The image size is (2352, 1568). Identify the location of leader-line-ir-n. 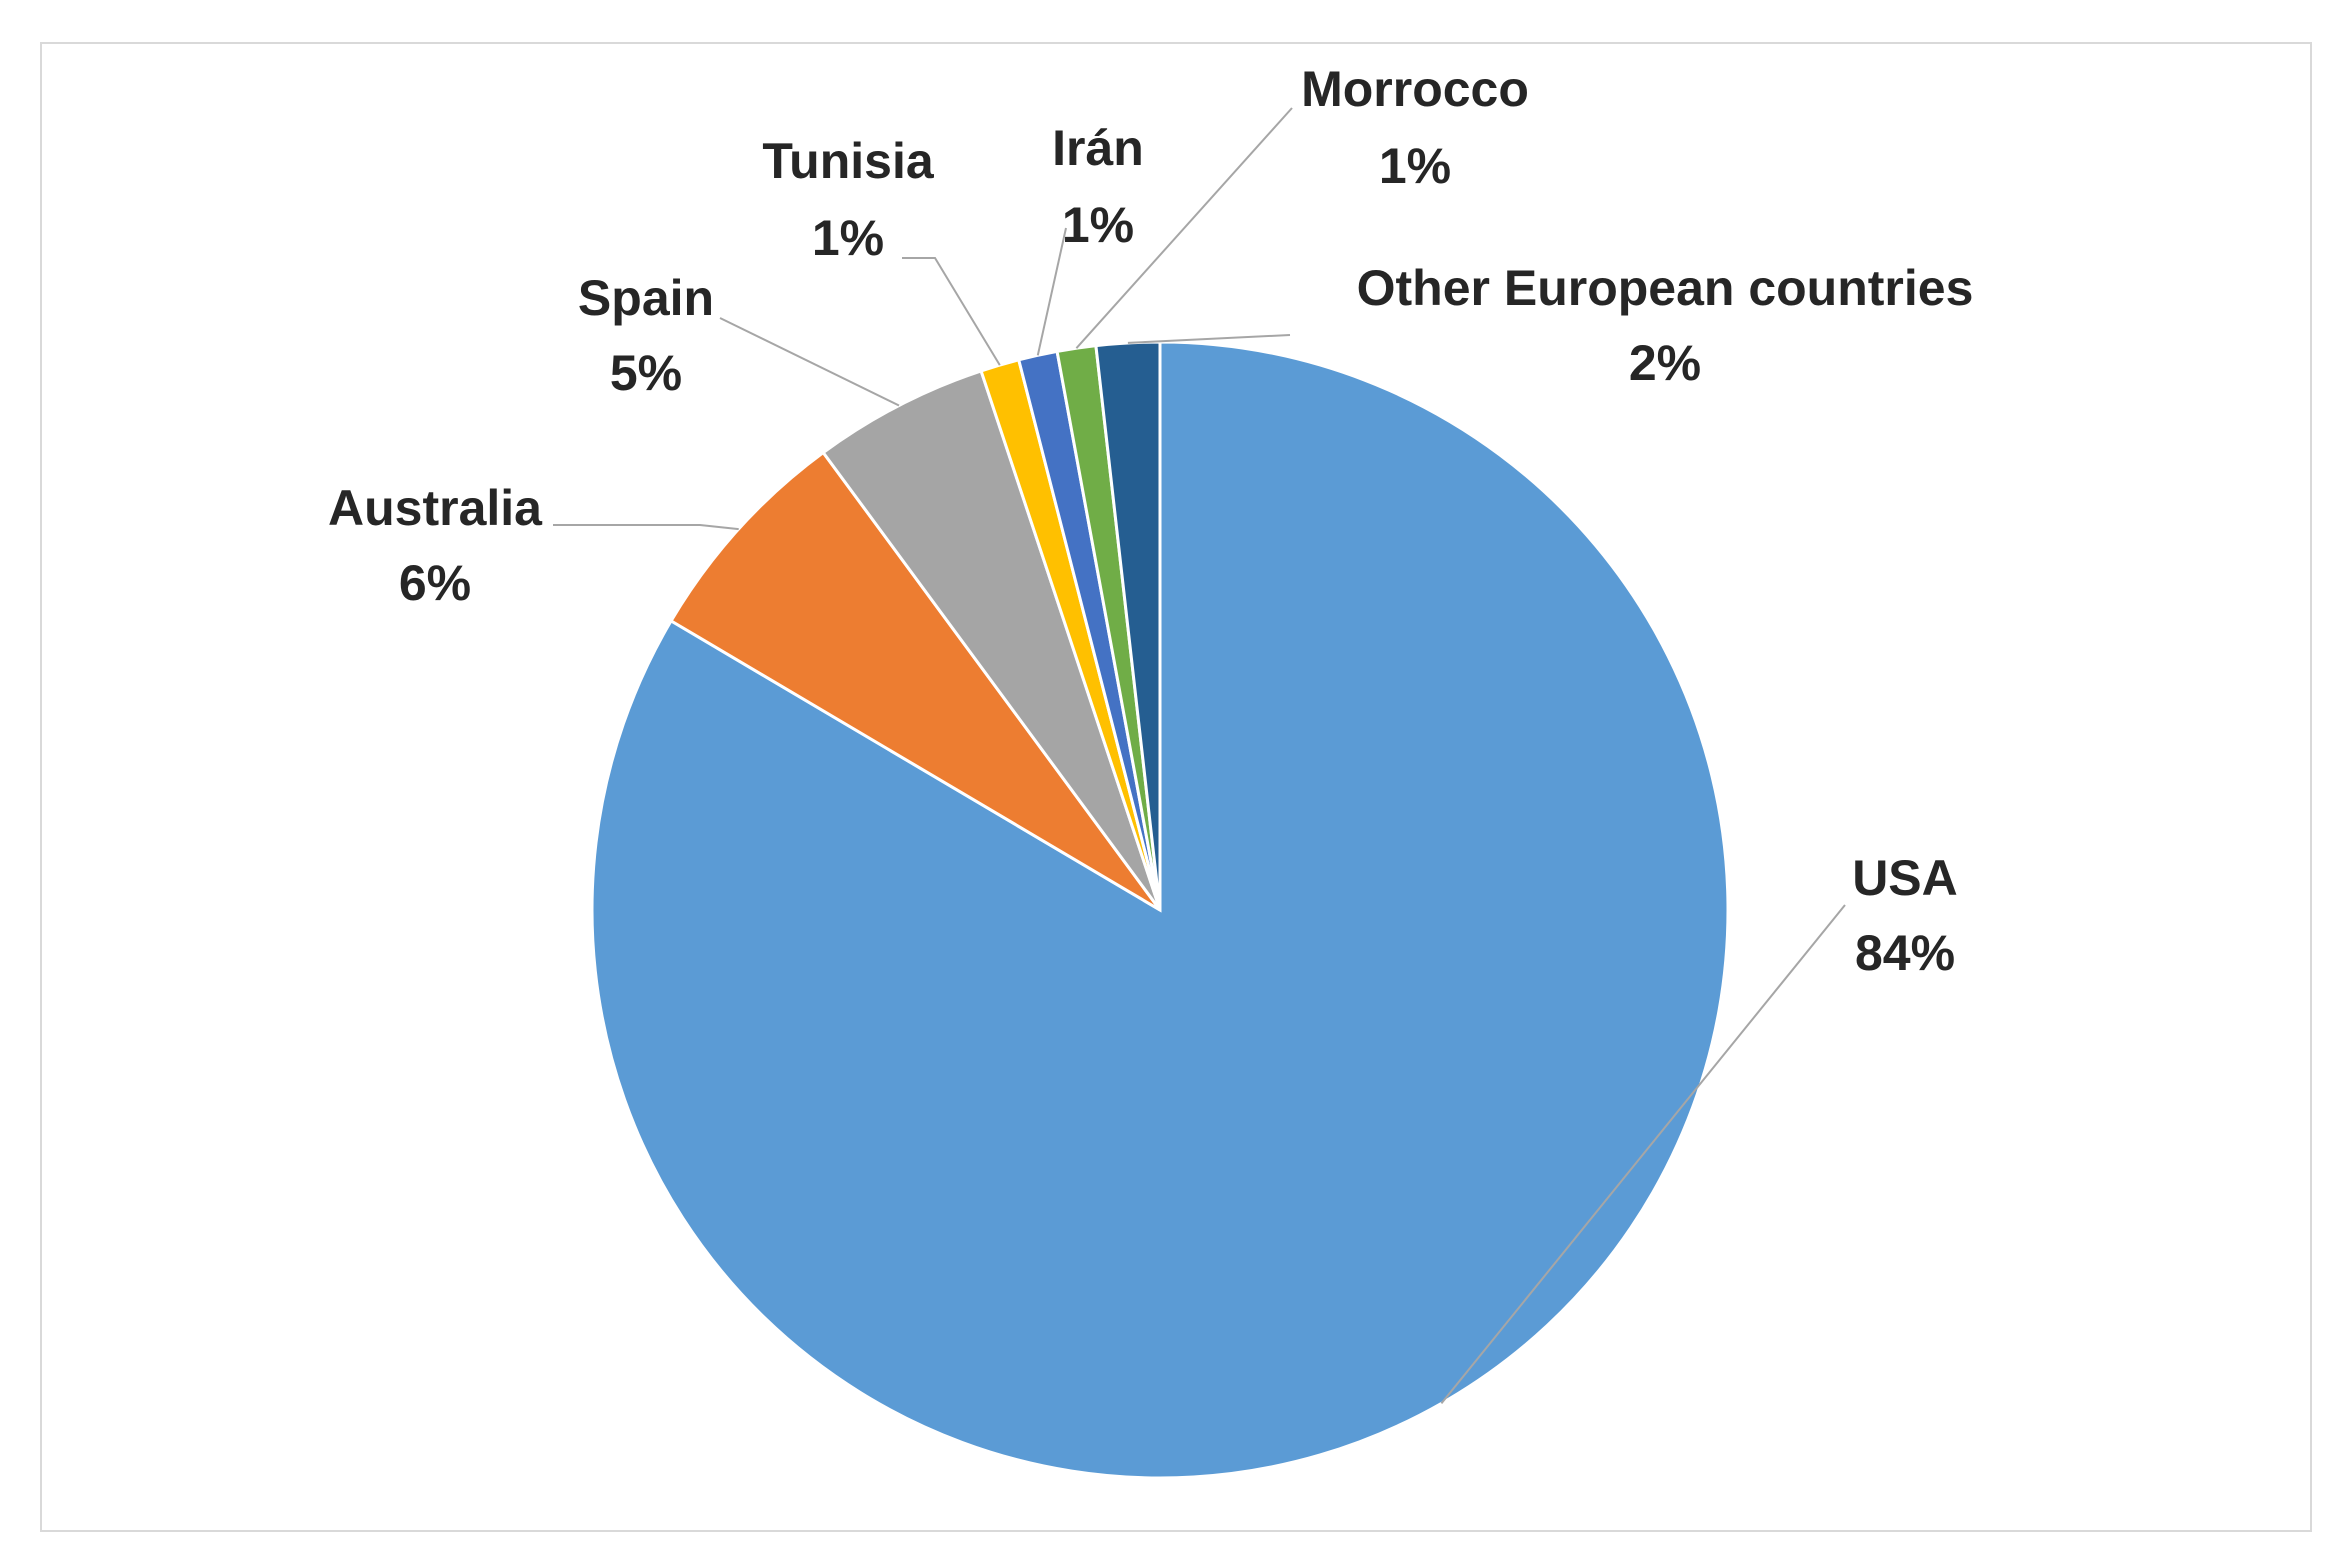
(1051, 291).